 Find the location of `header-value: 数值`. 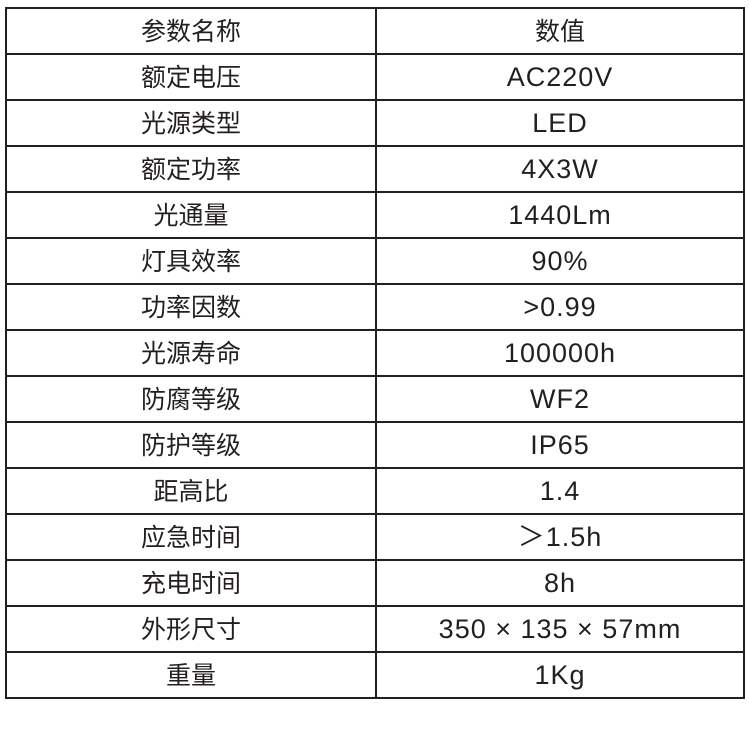

header-value: 数值 is located at coordinates (560, 31).